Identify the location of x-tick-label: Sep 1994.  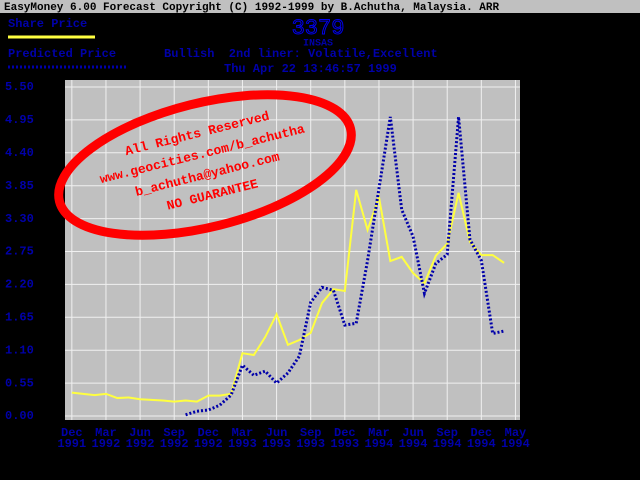
(447, 438).